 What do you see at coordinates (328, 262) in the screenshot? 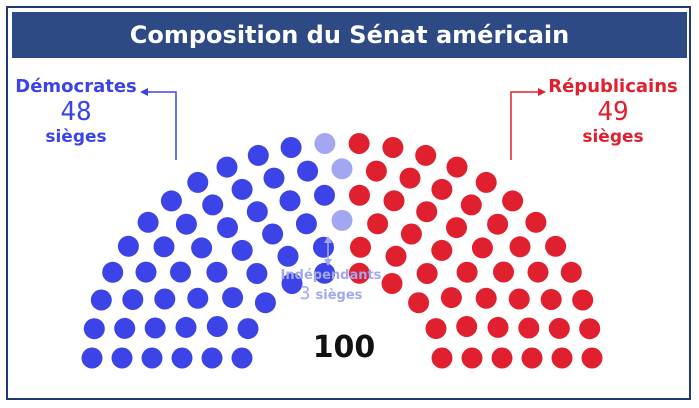
I see `independants-arrow-head-down` at bounding box center [328, 262].